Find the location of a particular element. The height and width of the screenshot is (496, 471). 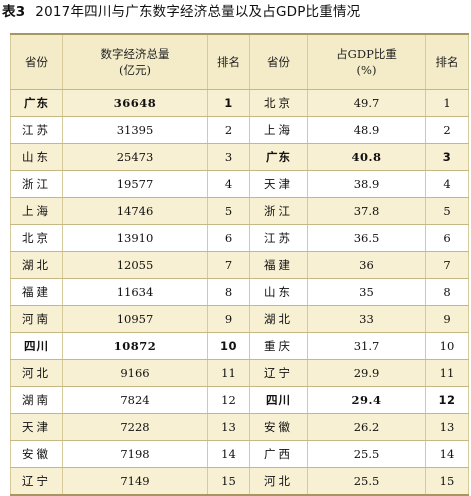

header-province-right: 省份 is located at coordinates (278, 61).